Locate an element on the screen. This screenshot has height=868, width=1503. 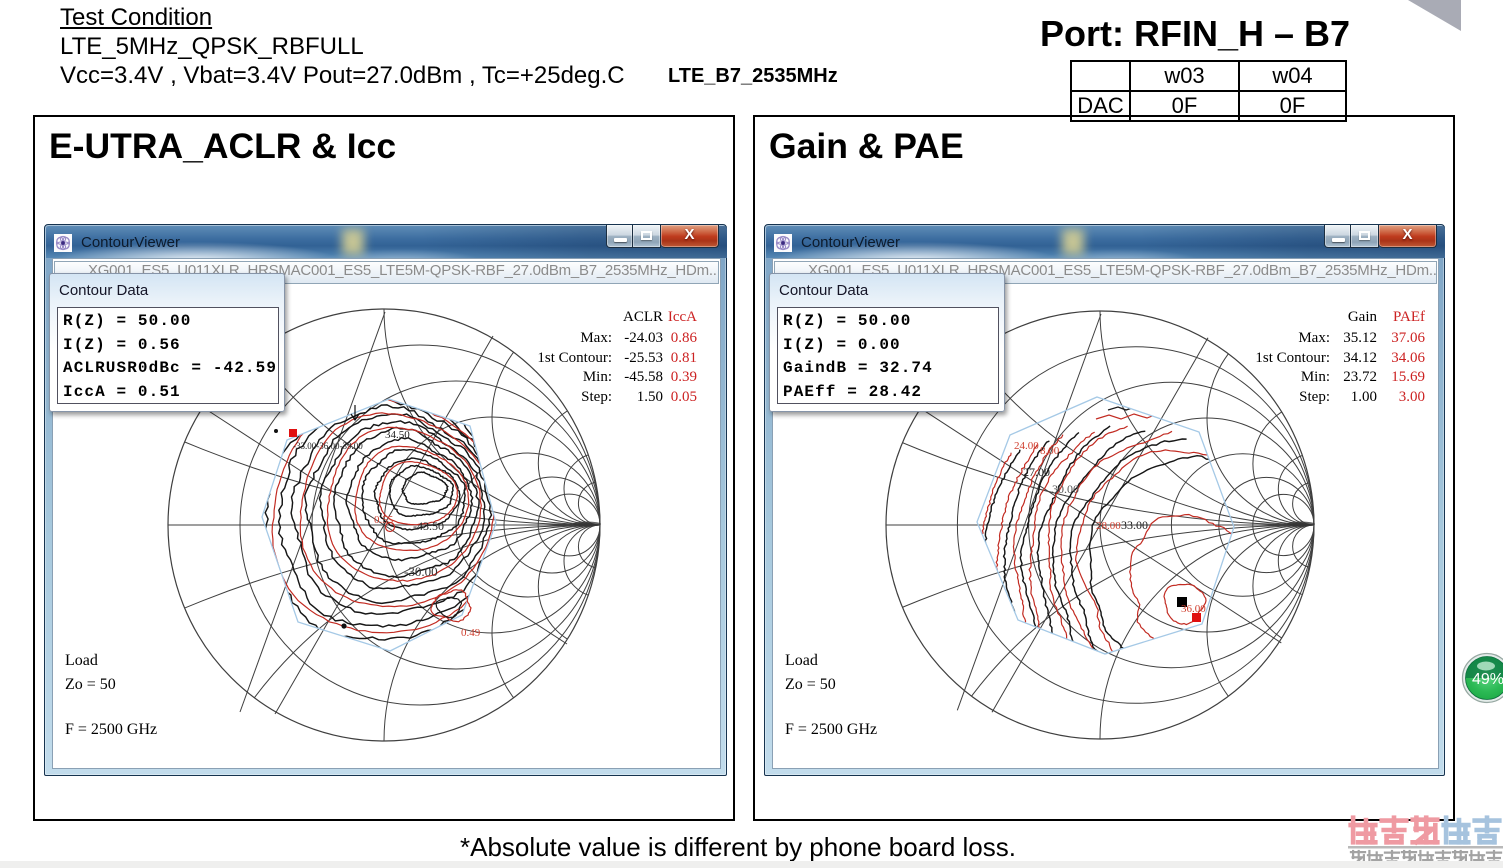
svg-text: -43.50 is located at coordinates (428, 526).